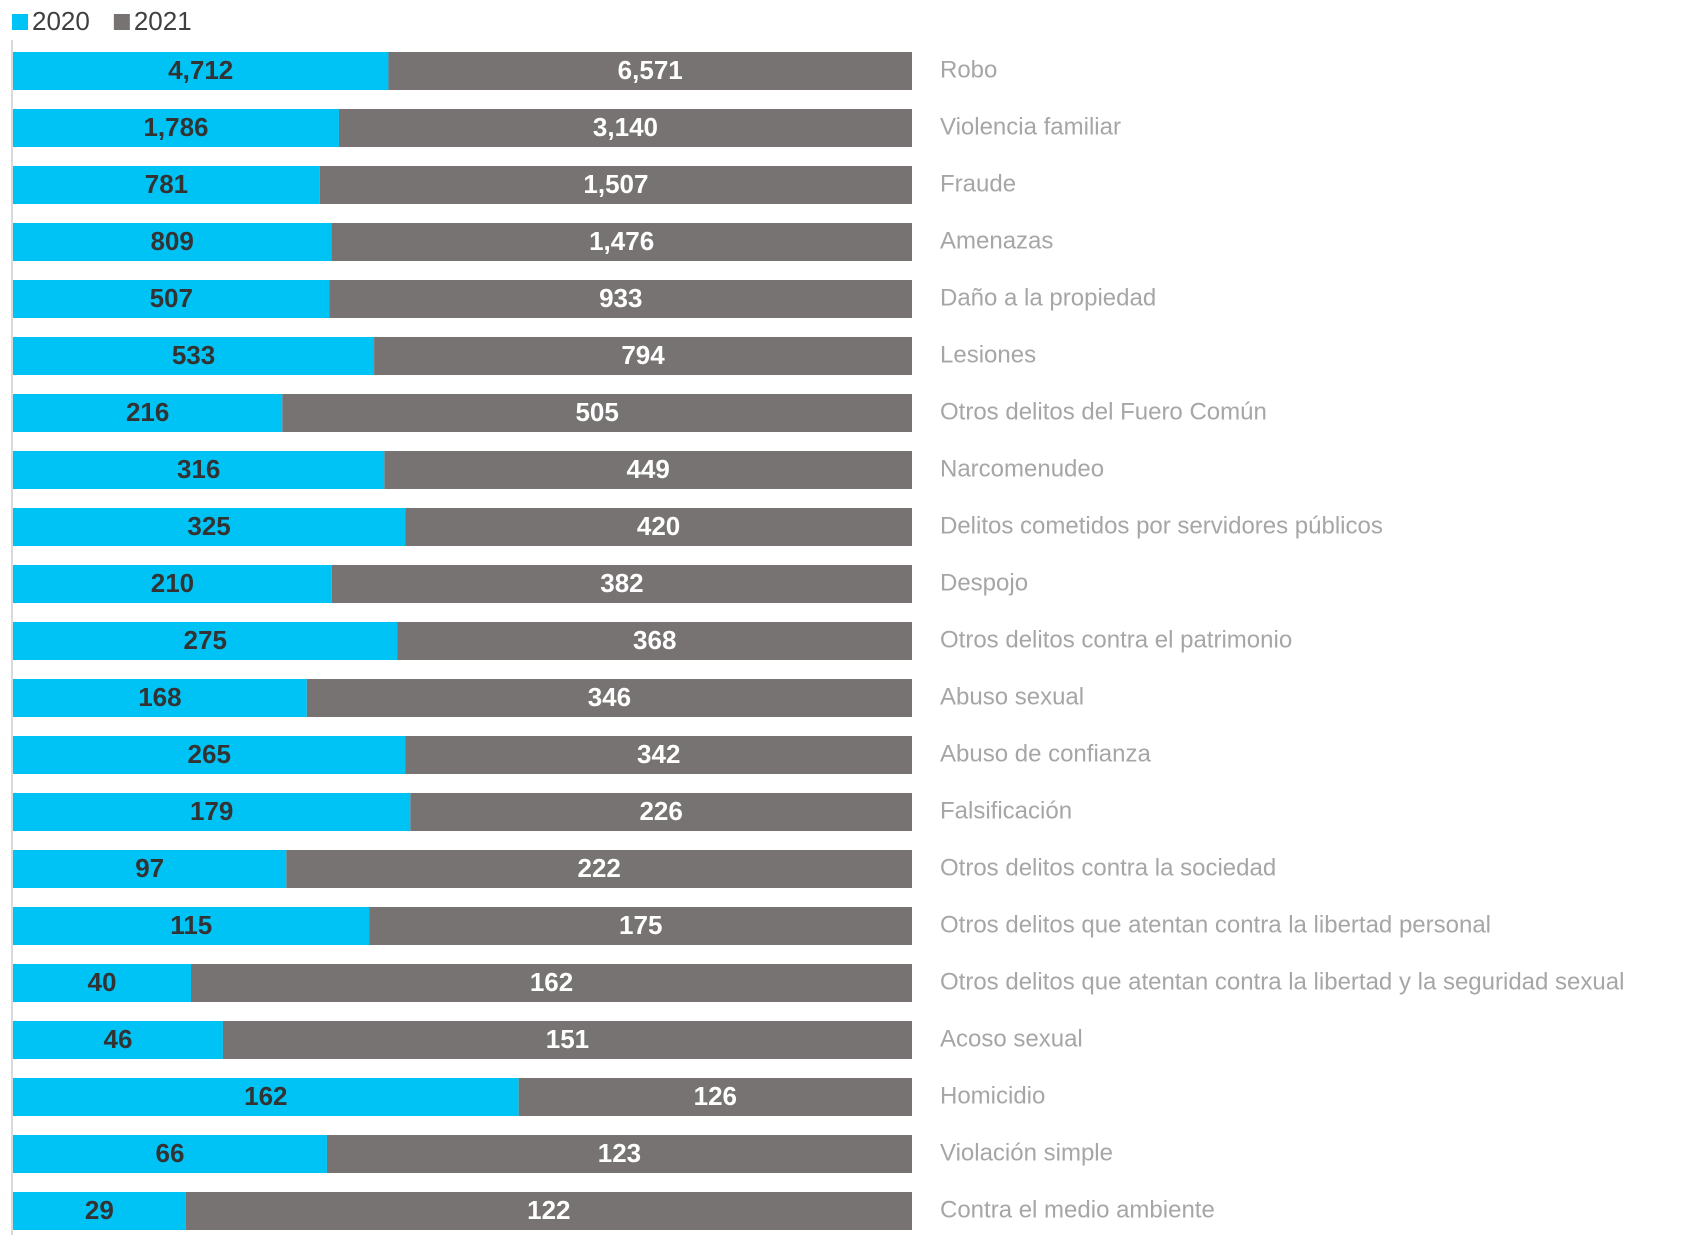 The width and height of the screenshot is (1691, 1239). What do you see at coordinates (117, 1039) in the screenshot?
I see `data-label: 46` at bounding box center [117, 1039].